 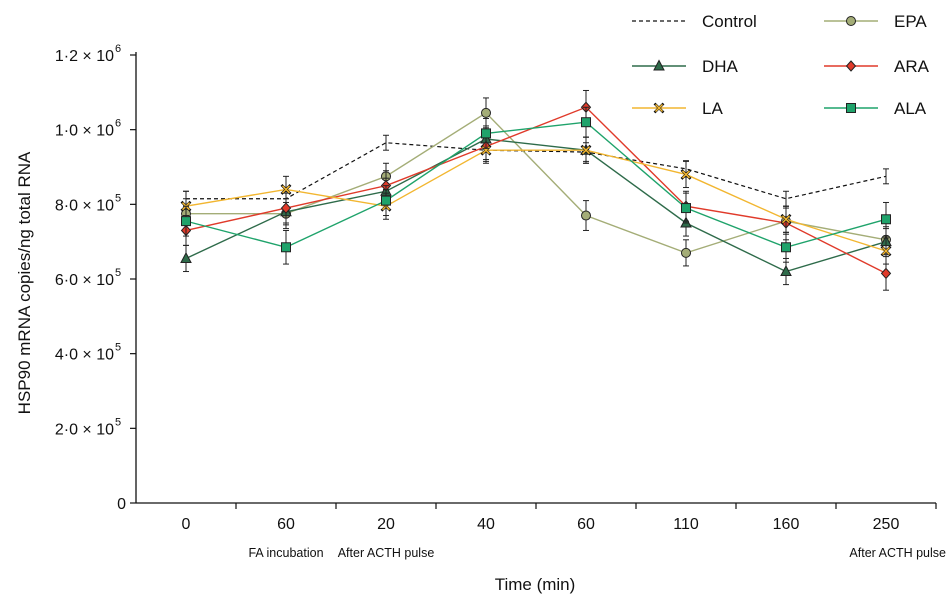 What do you see at coordinates (186, 524) in the screenshot?
I see `x-tick-label: 0` at bounding box center [186, 524].